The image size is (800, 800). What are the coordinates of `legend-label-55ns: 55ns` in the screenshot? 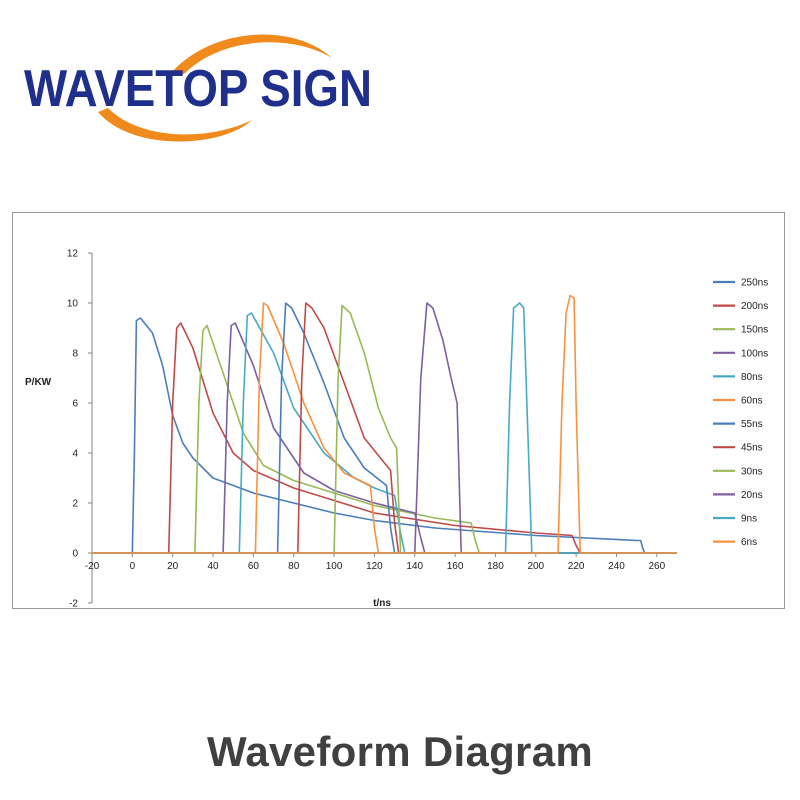 It's located at (752, 424).